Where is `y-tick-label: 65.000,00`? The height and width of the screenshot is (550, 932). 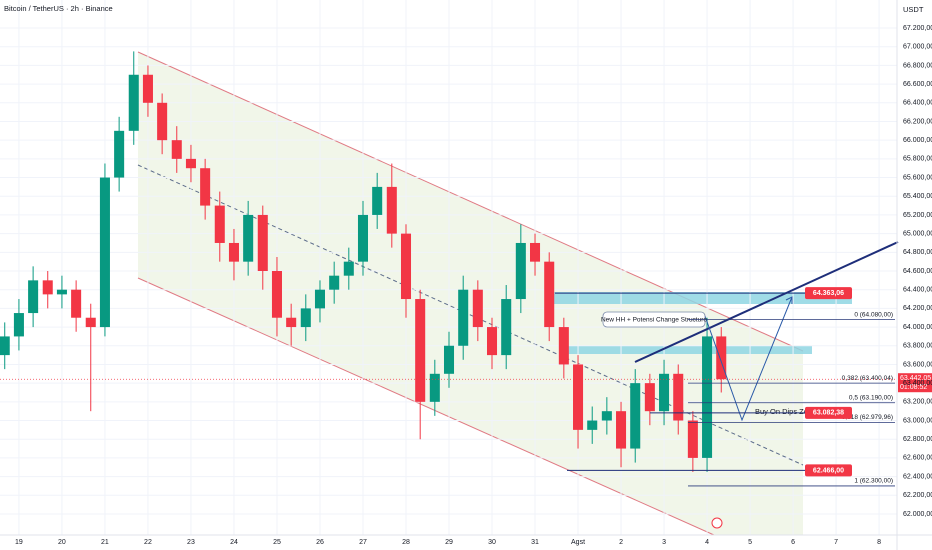 y-tick-label: 65.000,00 is located at coordinates (917, 233).